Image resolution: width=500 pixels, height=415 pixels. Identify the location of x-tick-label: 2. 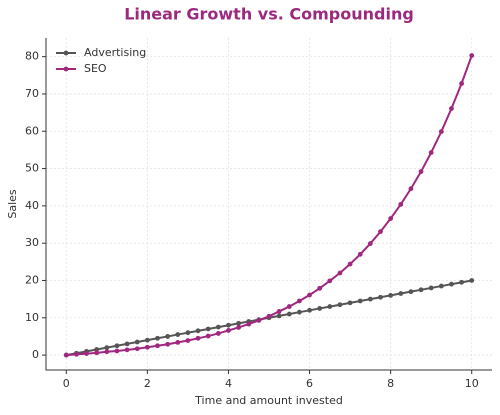
(147, 383).